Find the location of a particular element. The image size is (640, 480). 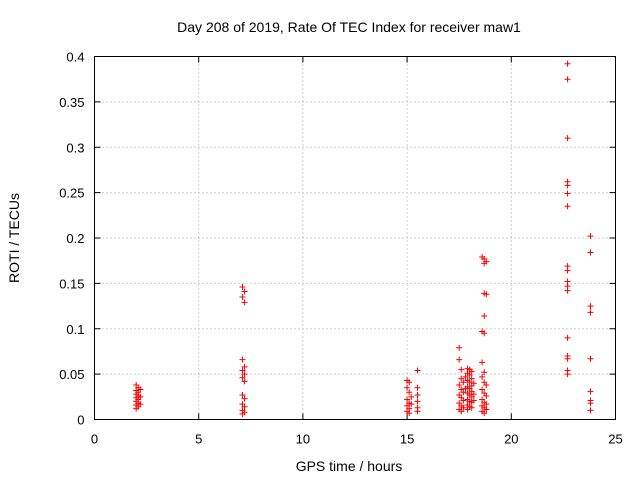

y-tick-label: 0.2 is located at coordinates (75, 238).